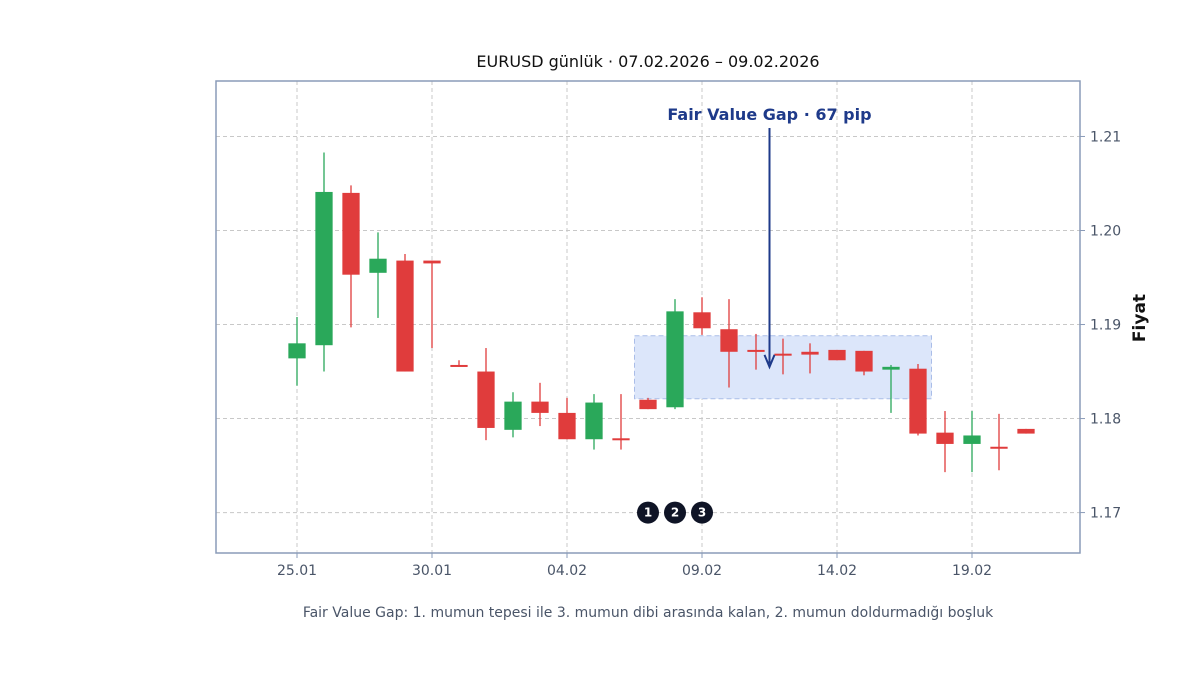  What do you see at coordinates (769, 237) in the screenshot?
I see `annotation-layer: Fair Value Gap · 67 pip` at bounding box center [769, 237].